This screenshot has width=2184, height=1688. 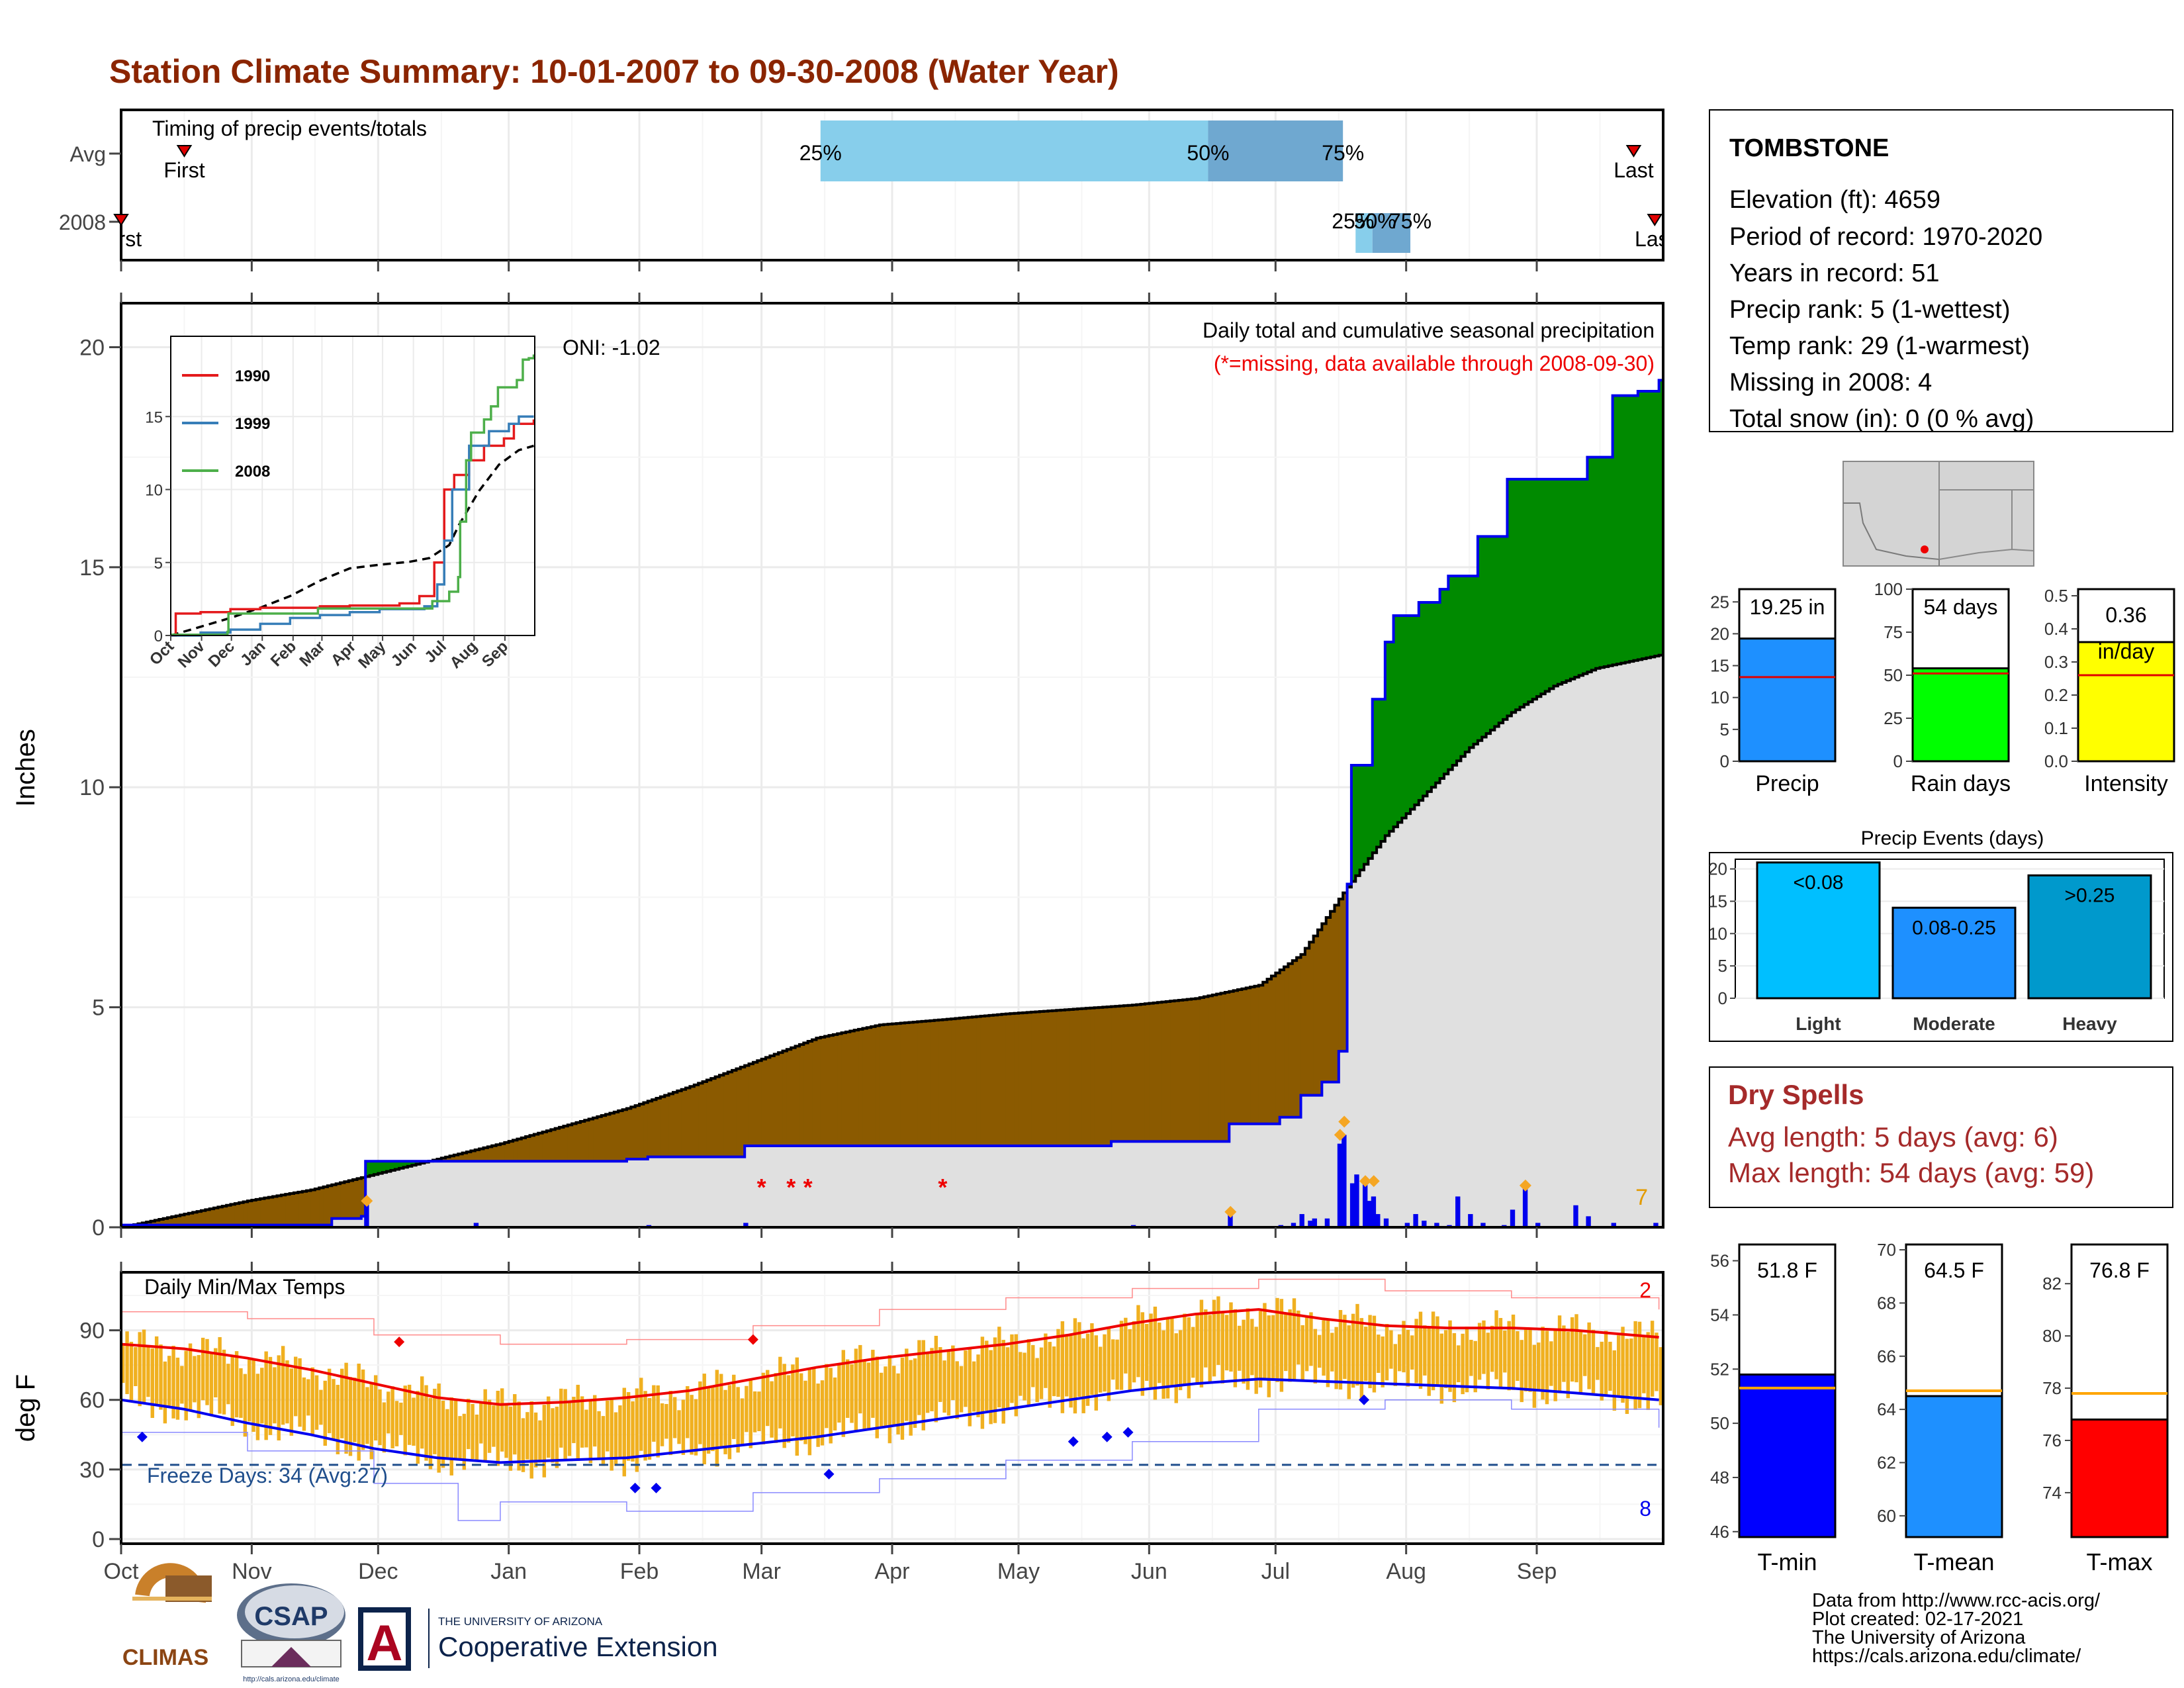 I want to click on month-label: Nov, so click(x=251, y=1571).